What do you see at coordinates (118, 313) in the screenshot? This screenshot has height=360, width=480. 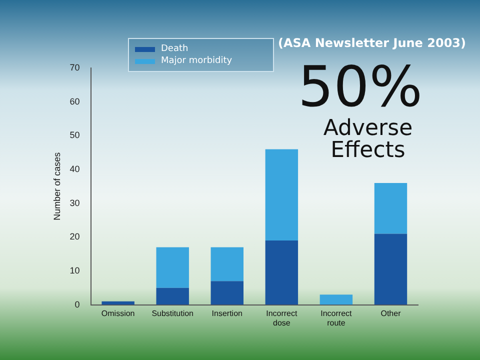 I see `x-tick-label: Omission` at bounding box center [118, 313].